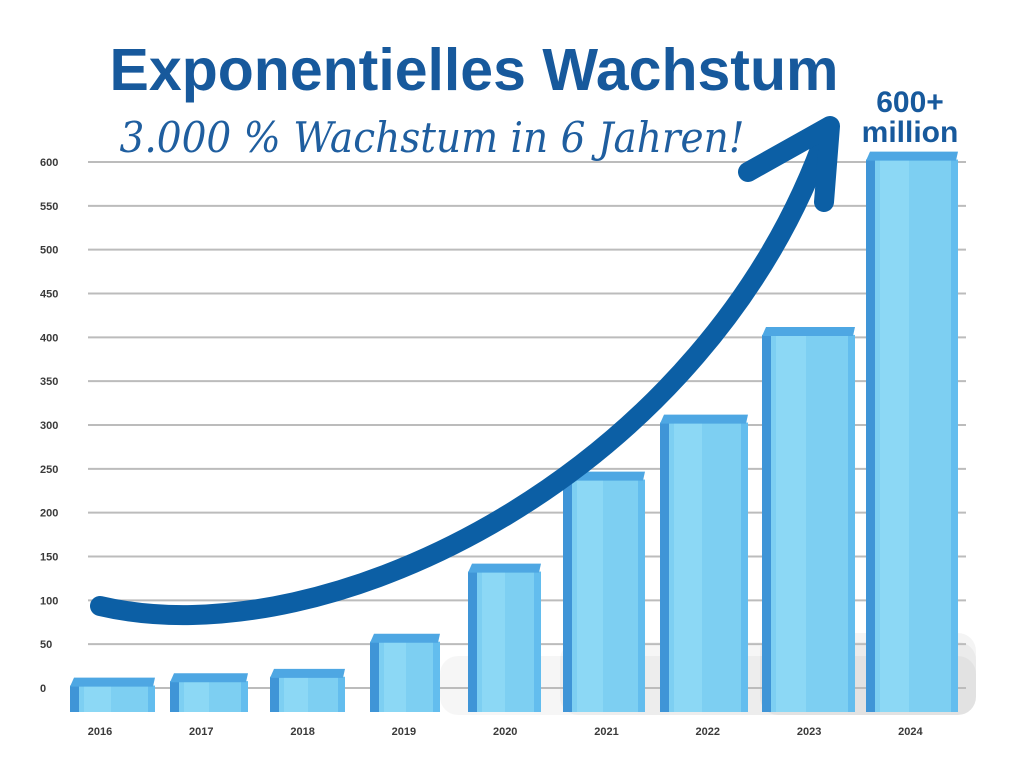 The image size is (1024, 768). What do you see at coordinates (910, 132) in the screenshot?
I see `annotation-unit: million` at bounding box center [910, 132].